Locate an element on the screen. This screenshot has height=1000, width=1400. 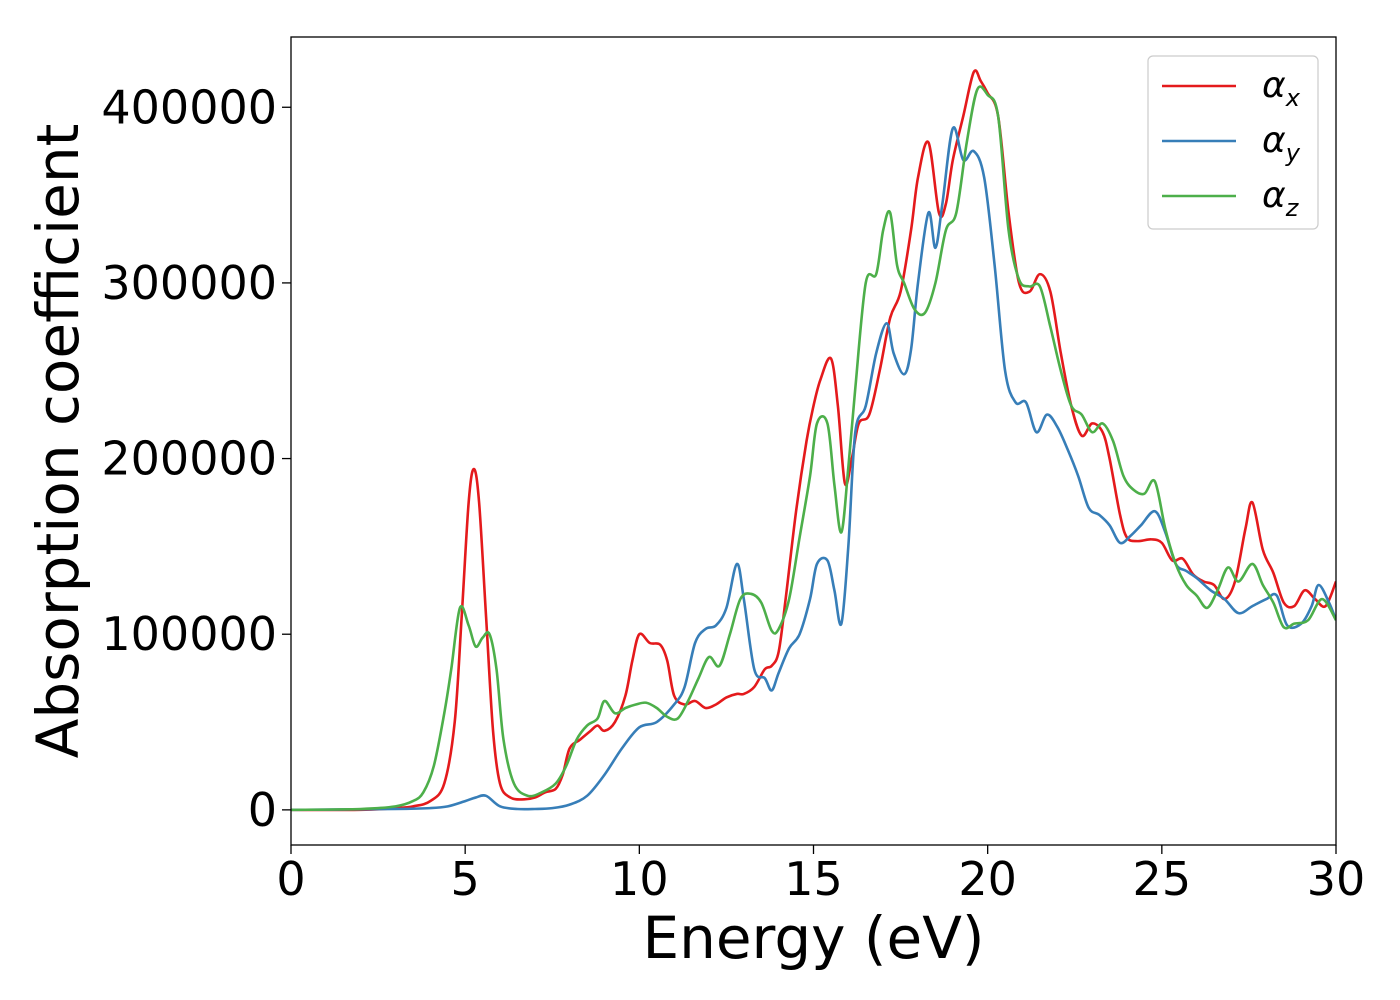
x-axis-title: Energy (eV) is located at coordinates (813, 938).